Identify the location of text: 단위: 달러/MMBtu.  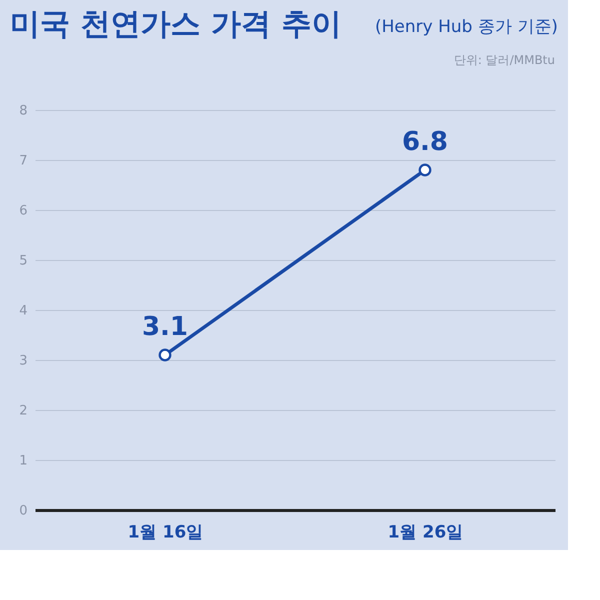
(504, 60).